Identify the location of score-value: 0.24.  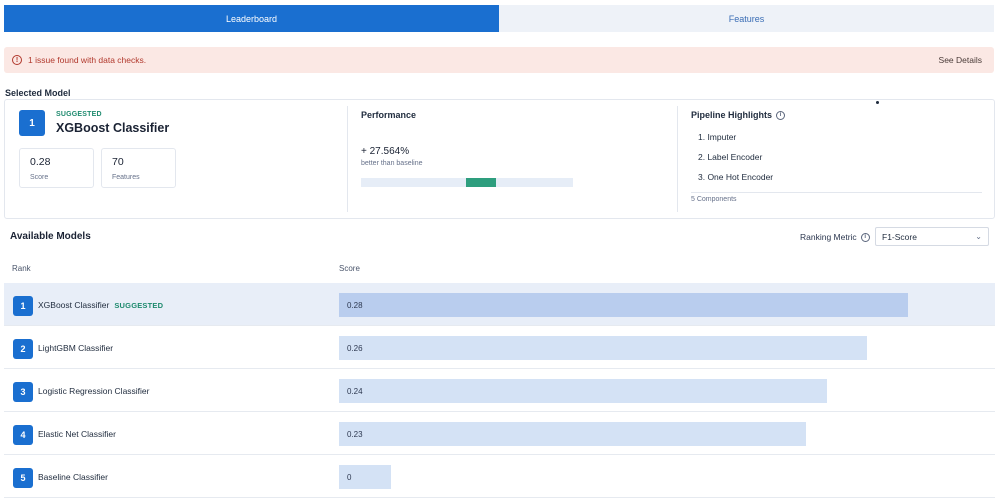
(355, 391).